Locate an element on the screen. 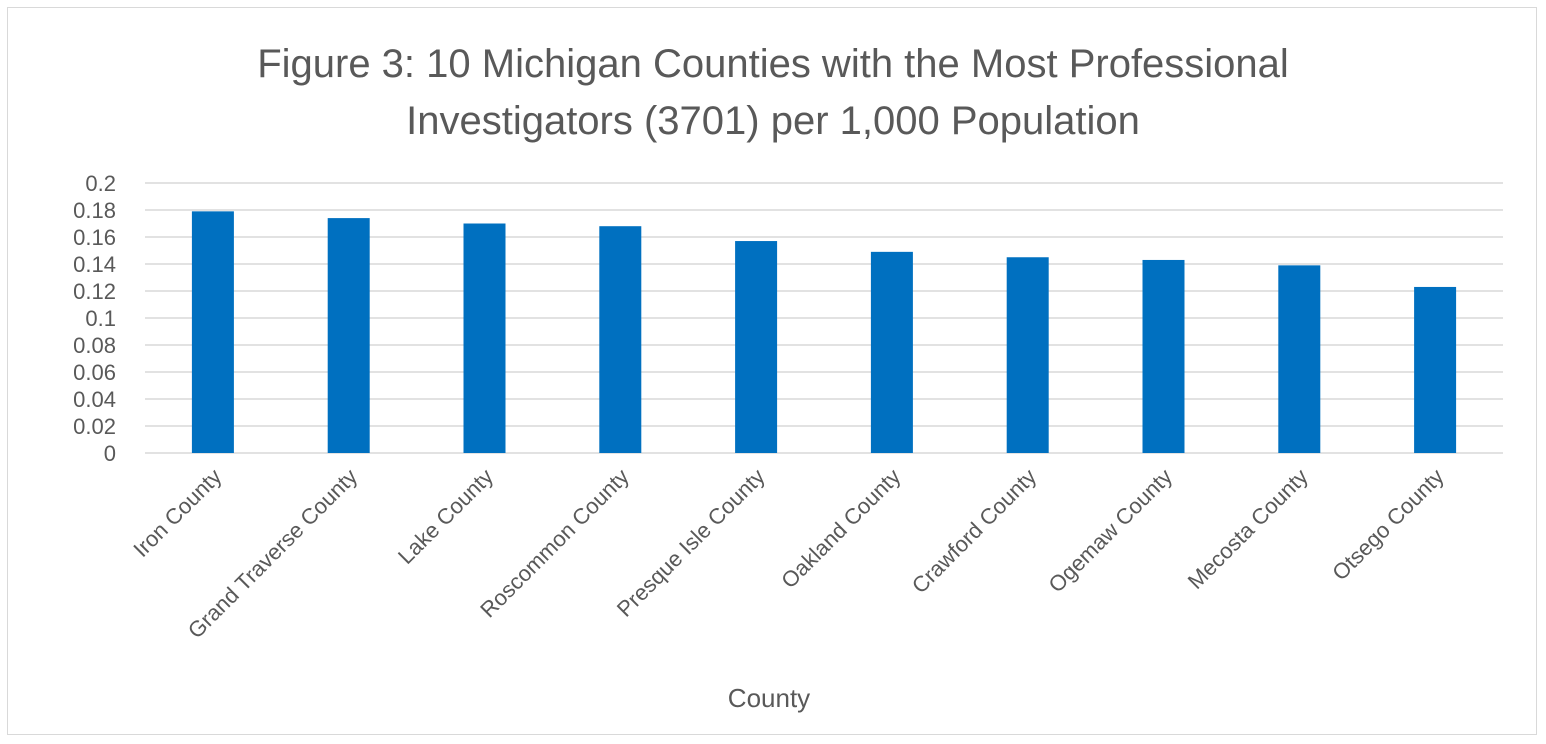  x-category-label: Roscommon County is located at coordinates (554, 543).